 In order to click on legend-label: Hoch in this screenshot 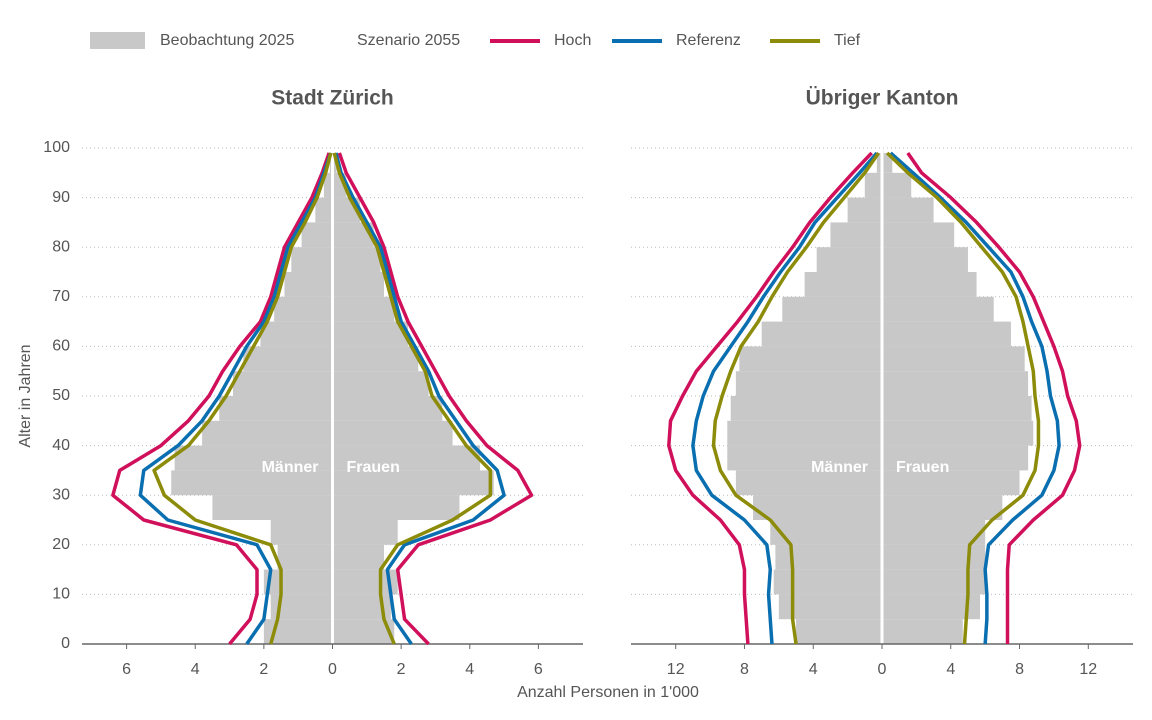, I will do `click(572, 40)`.